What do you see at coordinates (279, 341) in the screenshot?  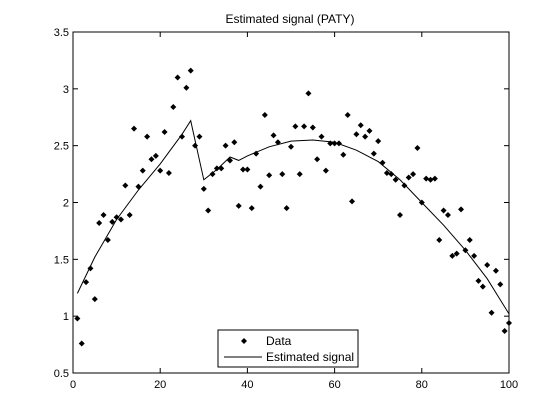 I see `legend-label-data: Data` at bounding box center [279, 341].